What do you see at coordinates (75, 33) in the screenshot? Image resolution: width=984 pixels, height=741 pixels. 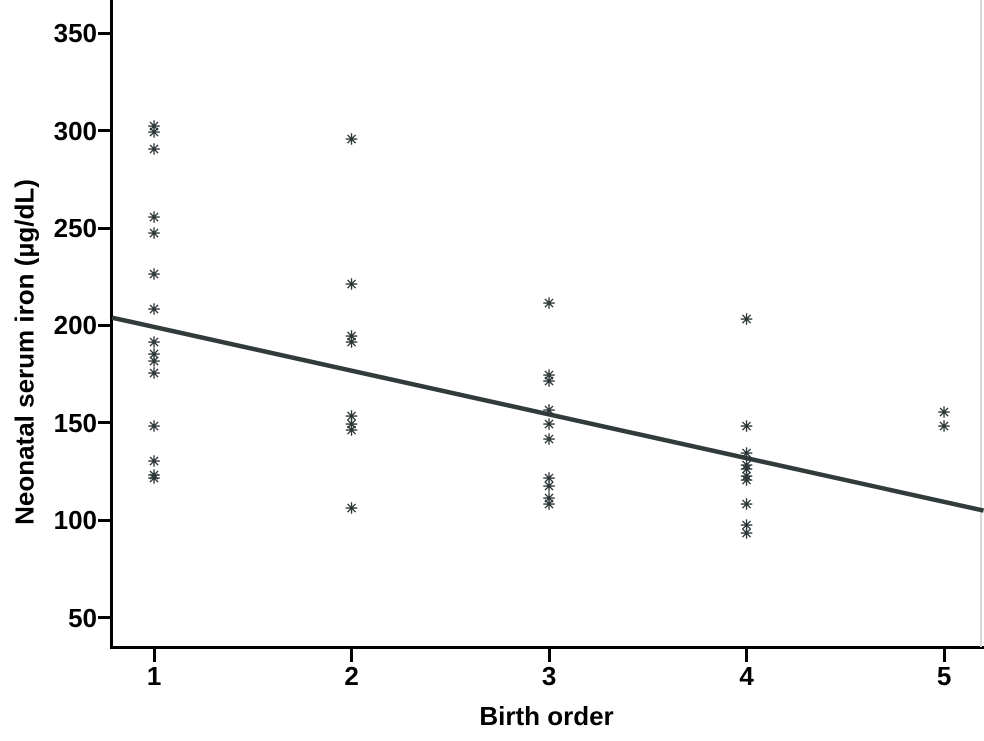 I see `y-tick-label: 350` at bounding box center [75, 33].